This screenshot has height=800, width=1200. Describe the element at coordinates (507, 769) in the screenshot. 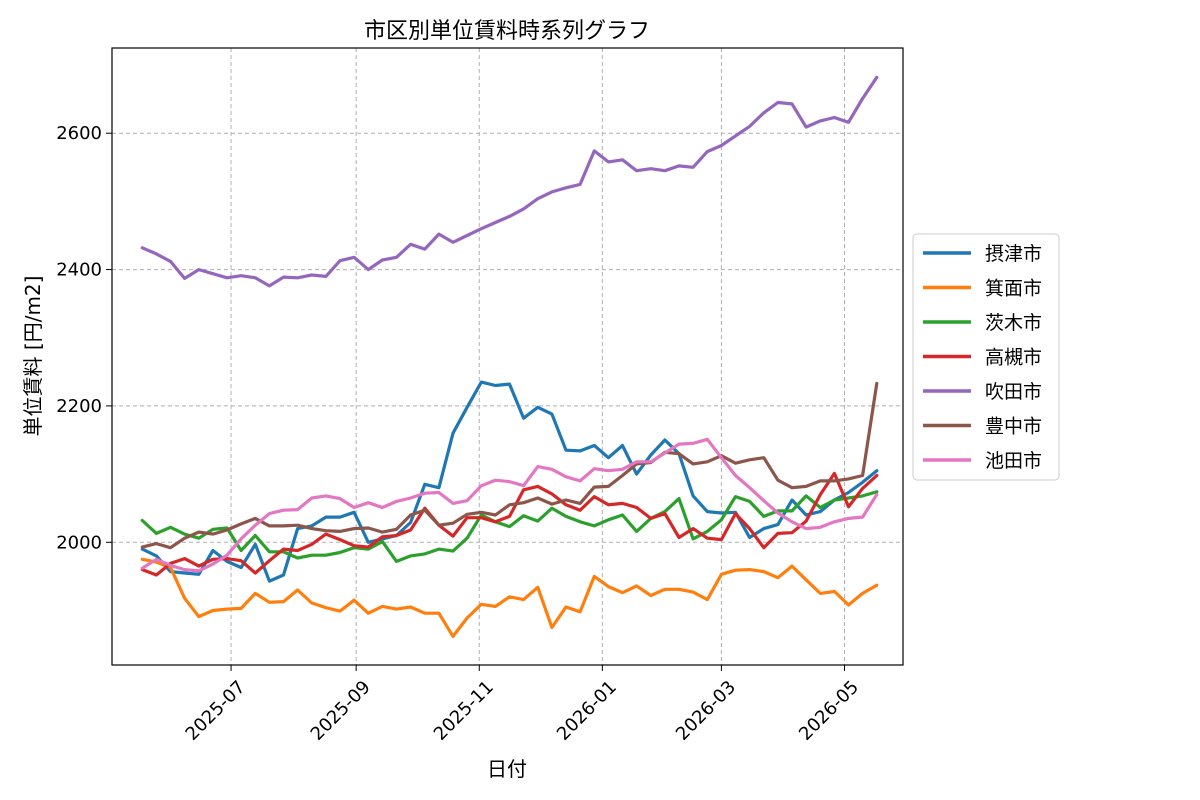

I see `x-axis-label: 日付` at that location.